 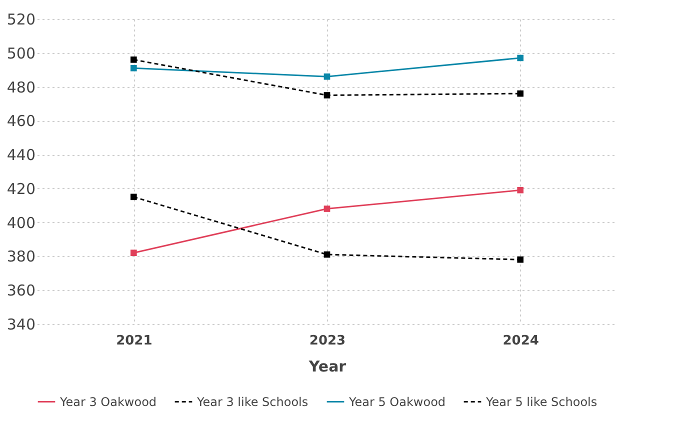 What do you see at coordinates (252, 401) in the screenshot?
I see `legend-label: Year 3 like Schools` at bounding box center [252, 401].